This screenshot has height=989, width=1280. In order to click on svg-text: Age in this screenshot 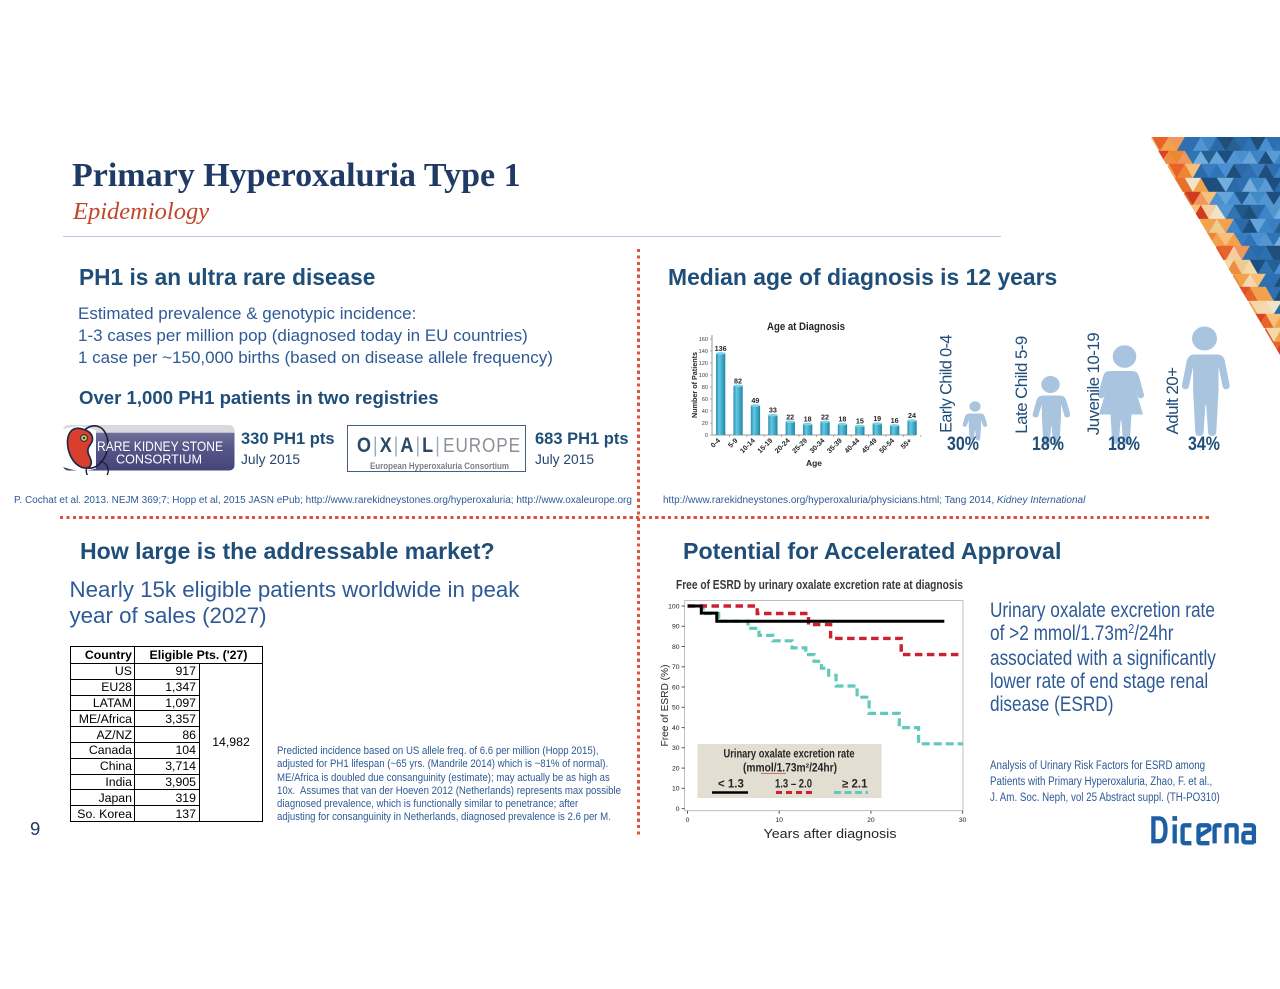, I will do `click(814, 463)`.